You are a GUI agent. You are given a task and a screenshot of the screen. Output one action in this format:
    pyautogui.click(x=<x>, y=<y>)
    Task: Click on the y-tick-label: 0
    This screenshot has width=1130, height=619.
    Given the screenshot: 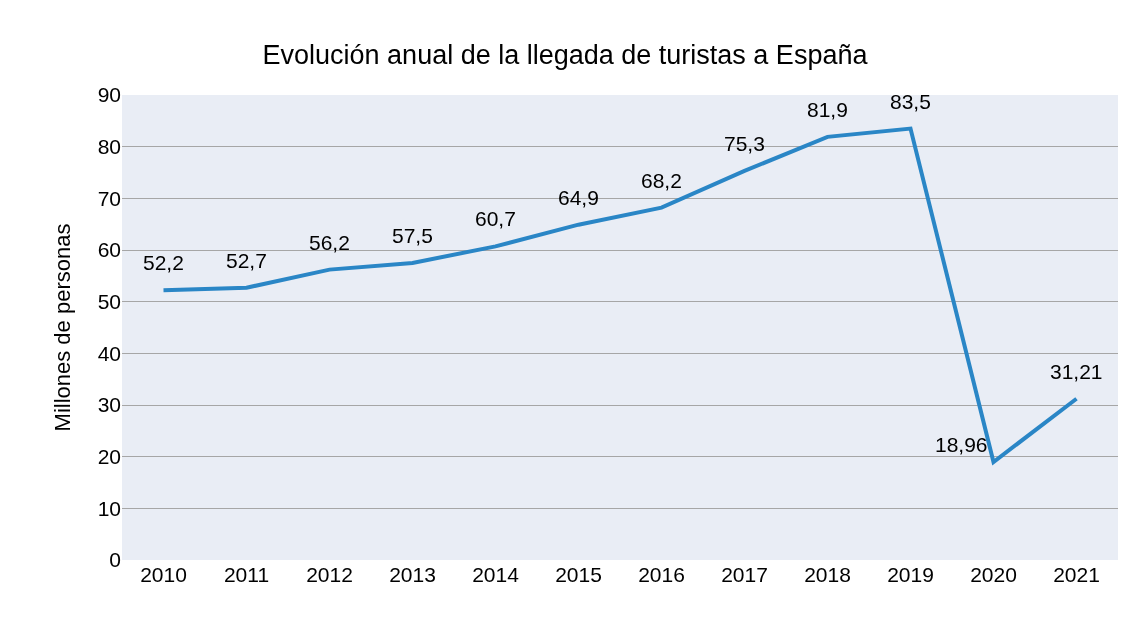 What is the action you would take?
    pyautogui.click(x=115, y=560)
    